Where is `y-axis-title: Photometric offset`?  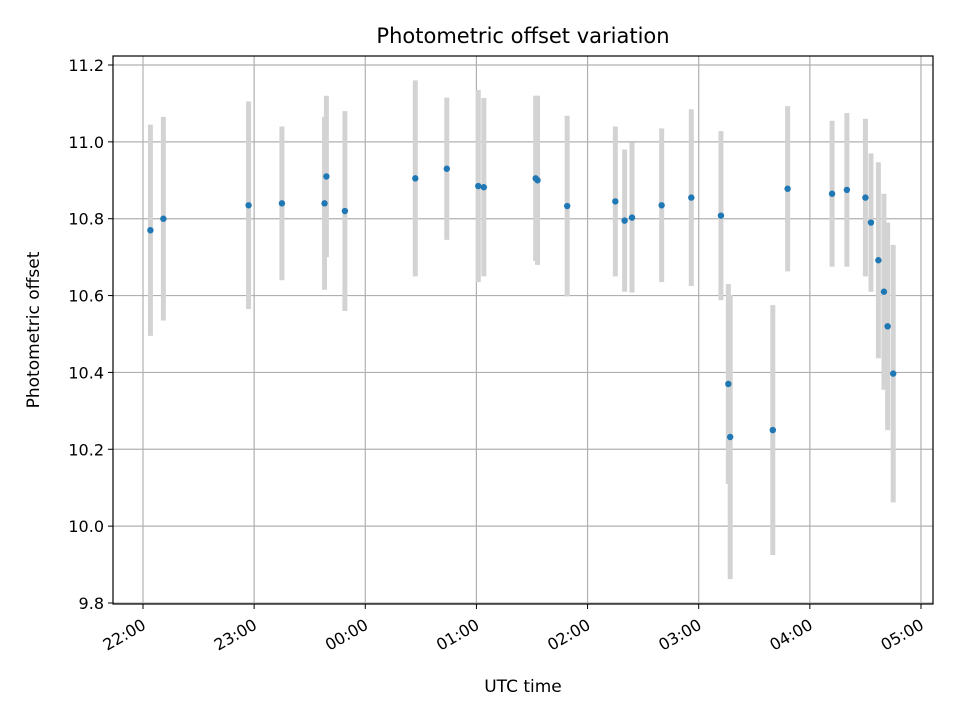 y-axis-title: Photometric offset is located at coordinates (34, 329).